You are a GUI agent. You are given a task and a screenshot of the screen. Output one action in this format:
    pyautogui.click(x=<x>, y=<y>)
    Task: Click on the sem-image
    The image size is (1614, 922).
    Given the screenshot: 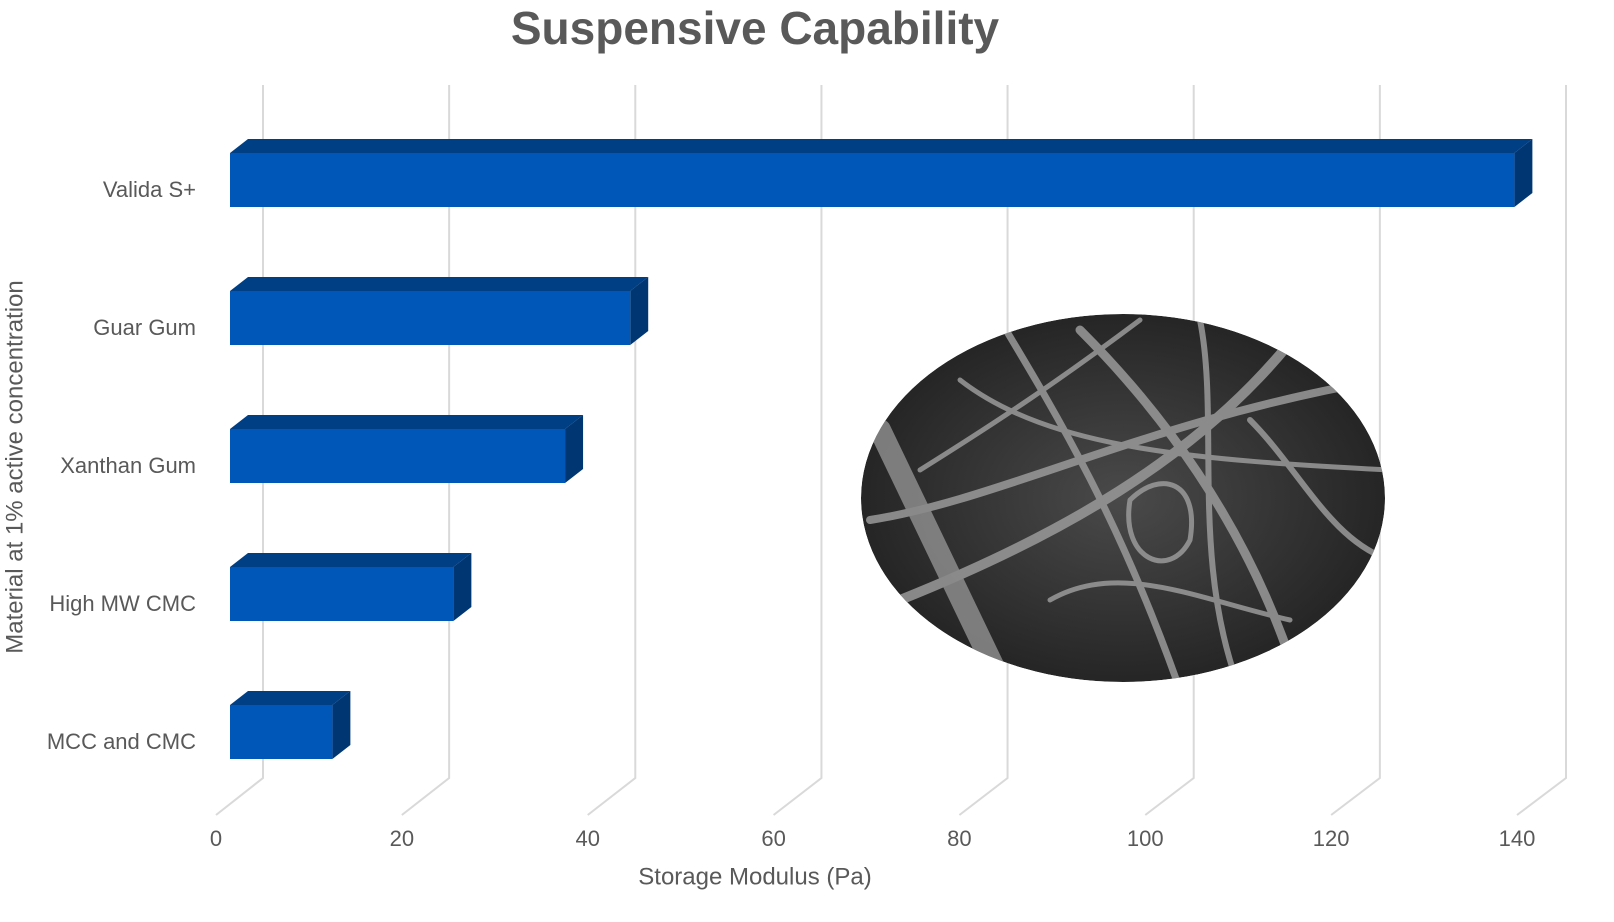 What is the action you would take?
    pyautogui.click(x=1123, y=498)
    